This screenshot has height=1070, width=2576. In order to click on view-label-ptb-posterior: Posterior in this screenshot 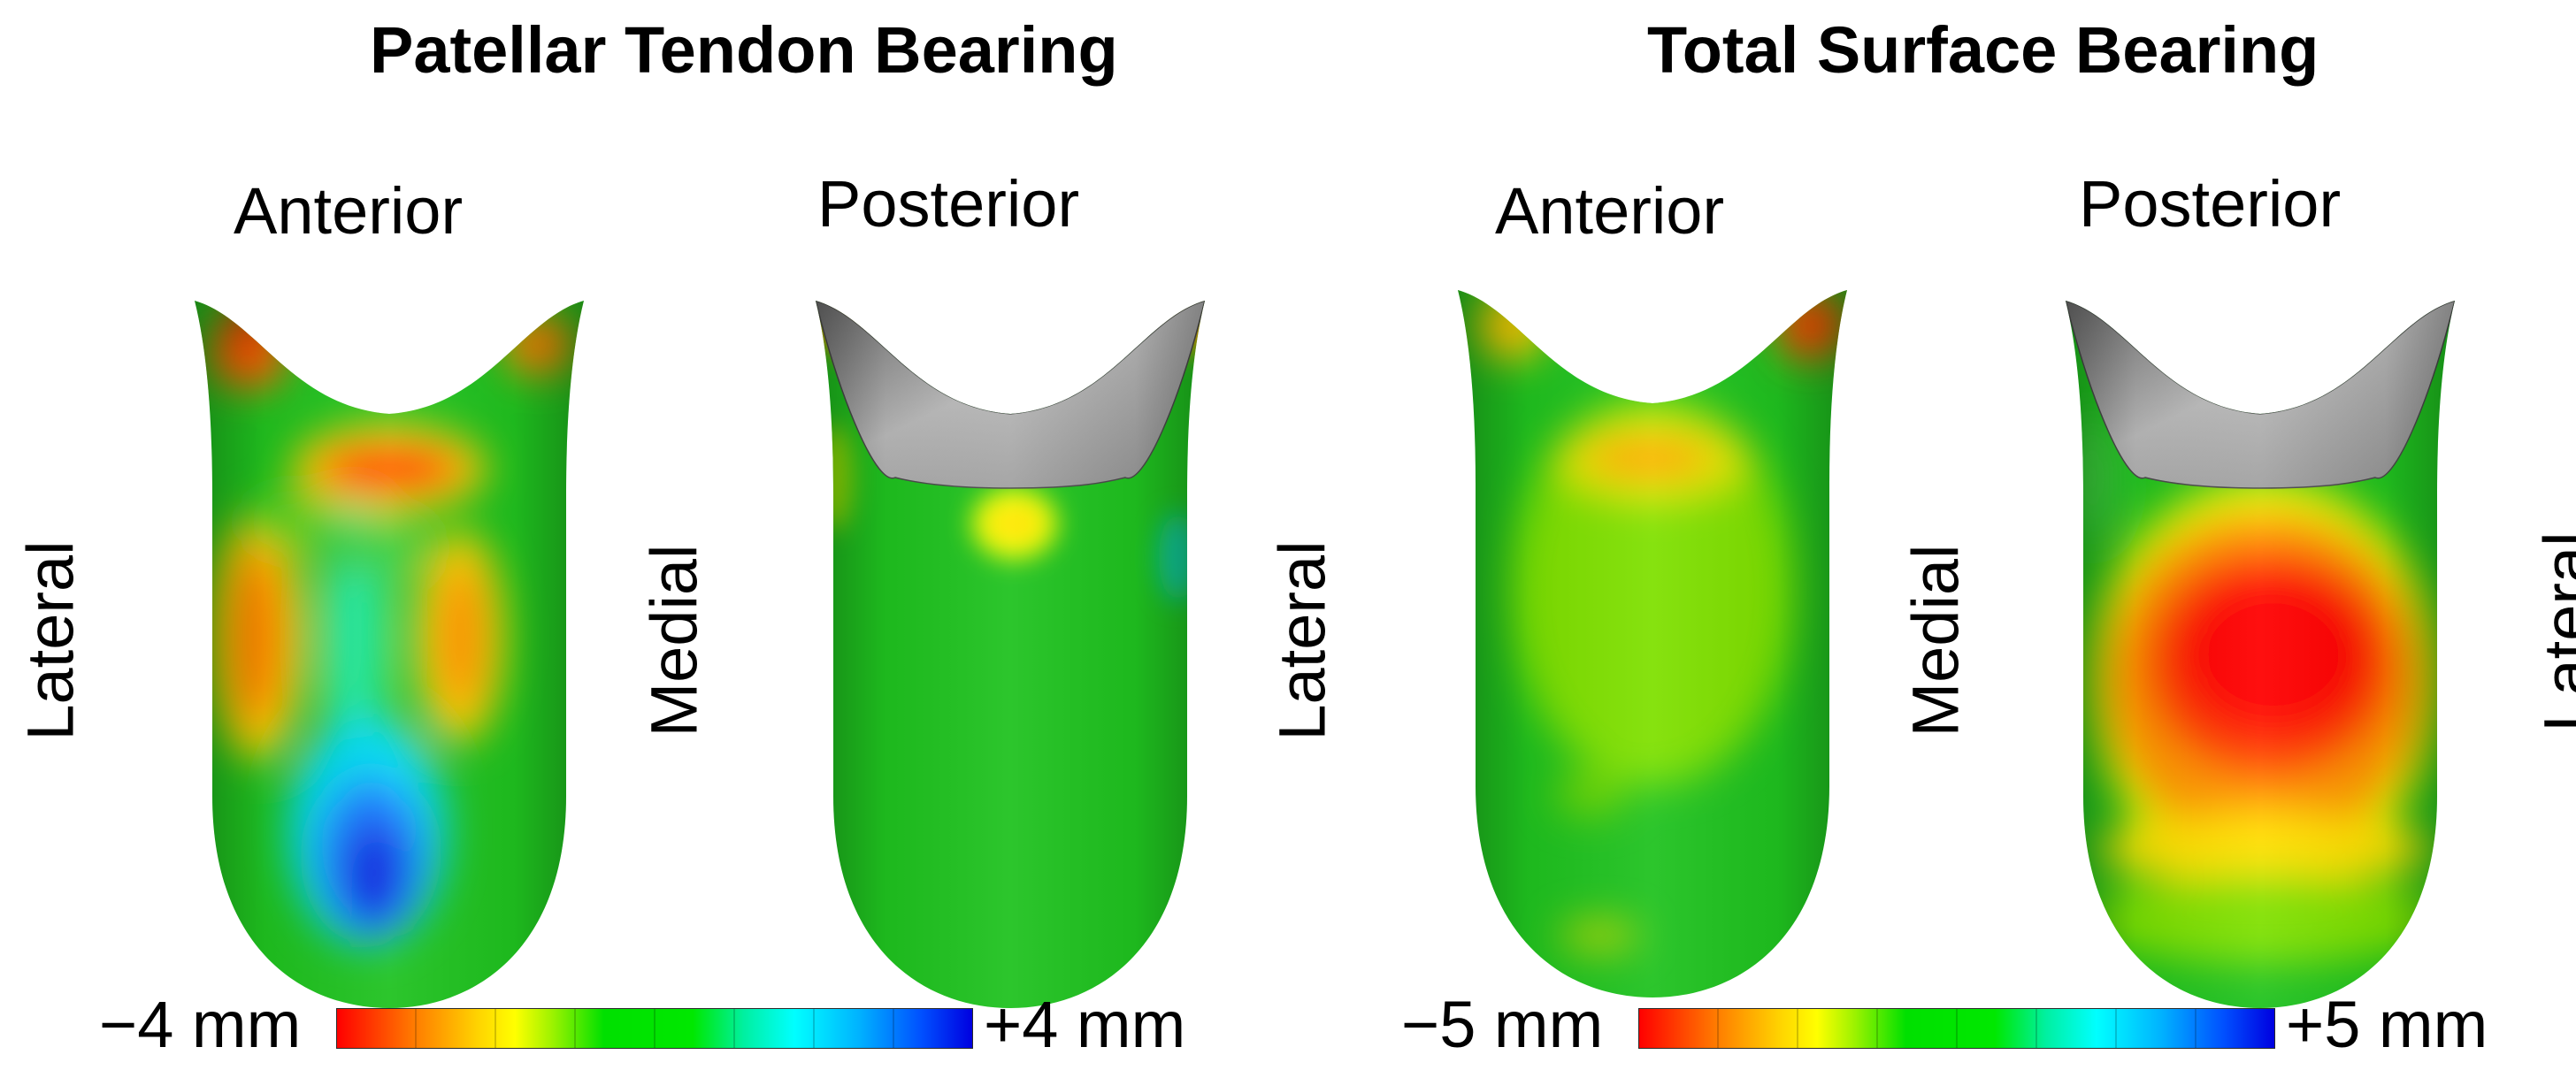, I will do `click(948, 204)`.